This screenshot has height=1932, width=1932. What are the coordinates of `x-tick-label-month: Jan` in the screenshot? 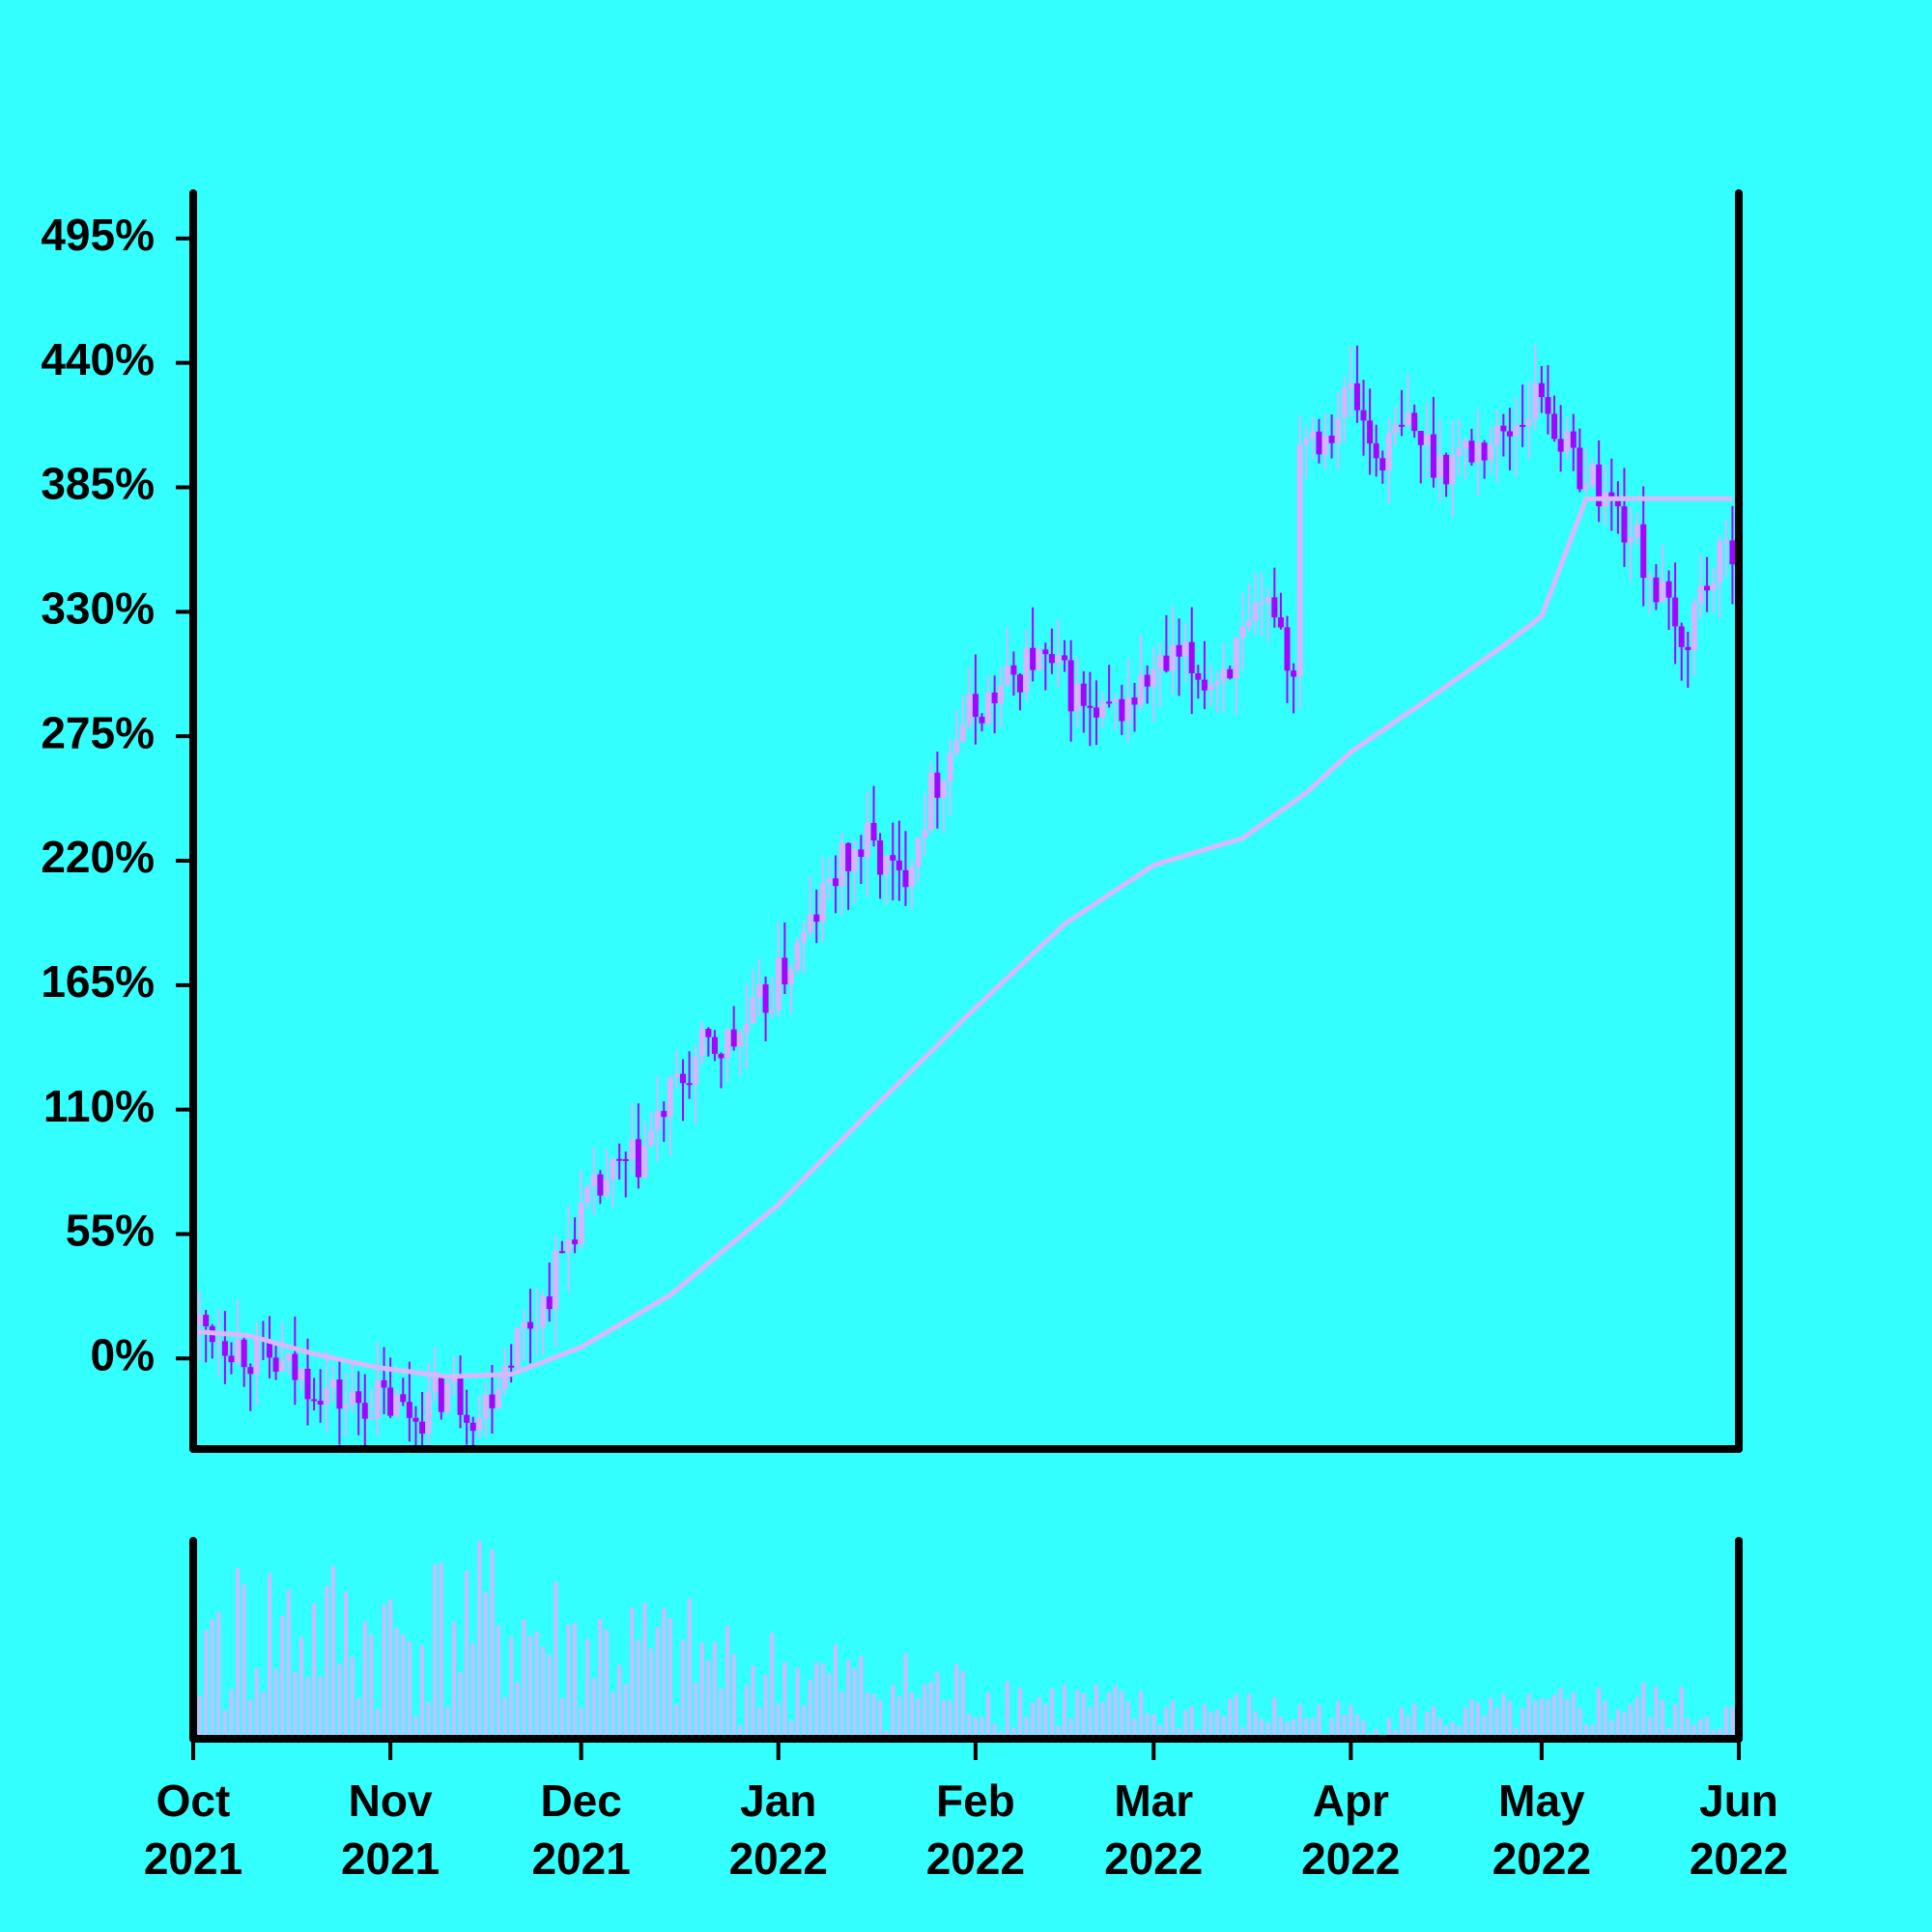 It's located at (778, 1801).